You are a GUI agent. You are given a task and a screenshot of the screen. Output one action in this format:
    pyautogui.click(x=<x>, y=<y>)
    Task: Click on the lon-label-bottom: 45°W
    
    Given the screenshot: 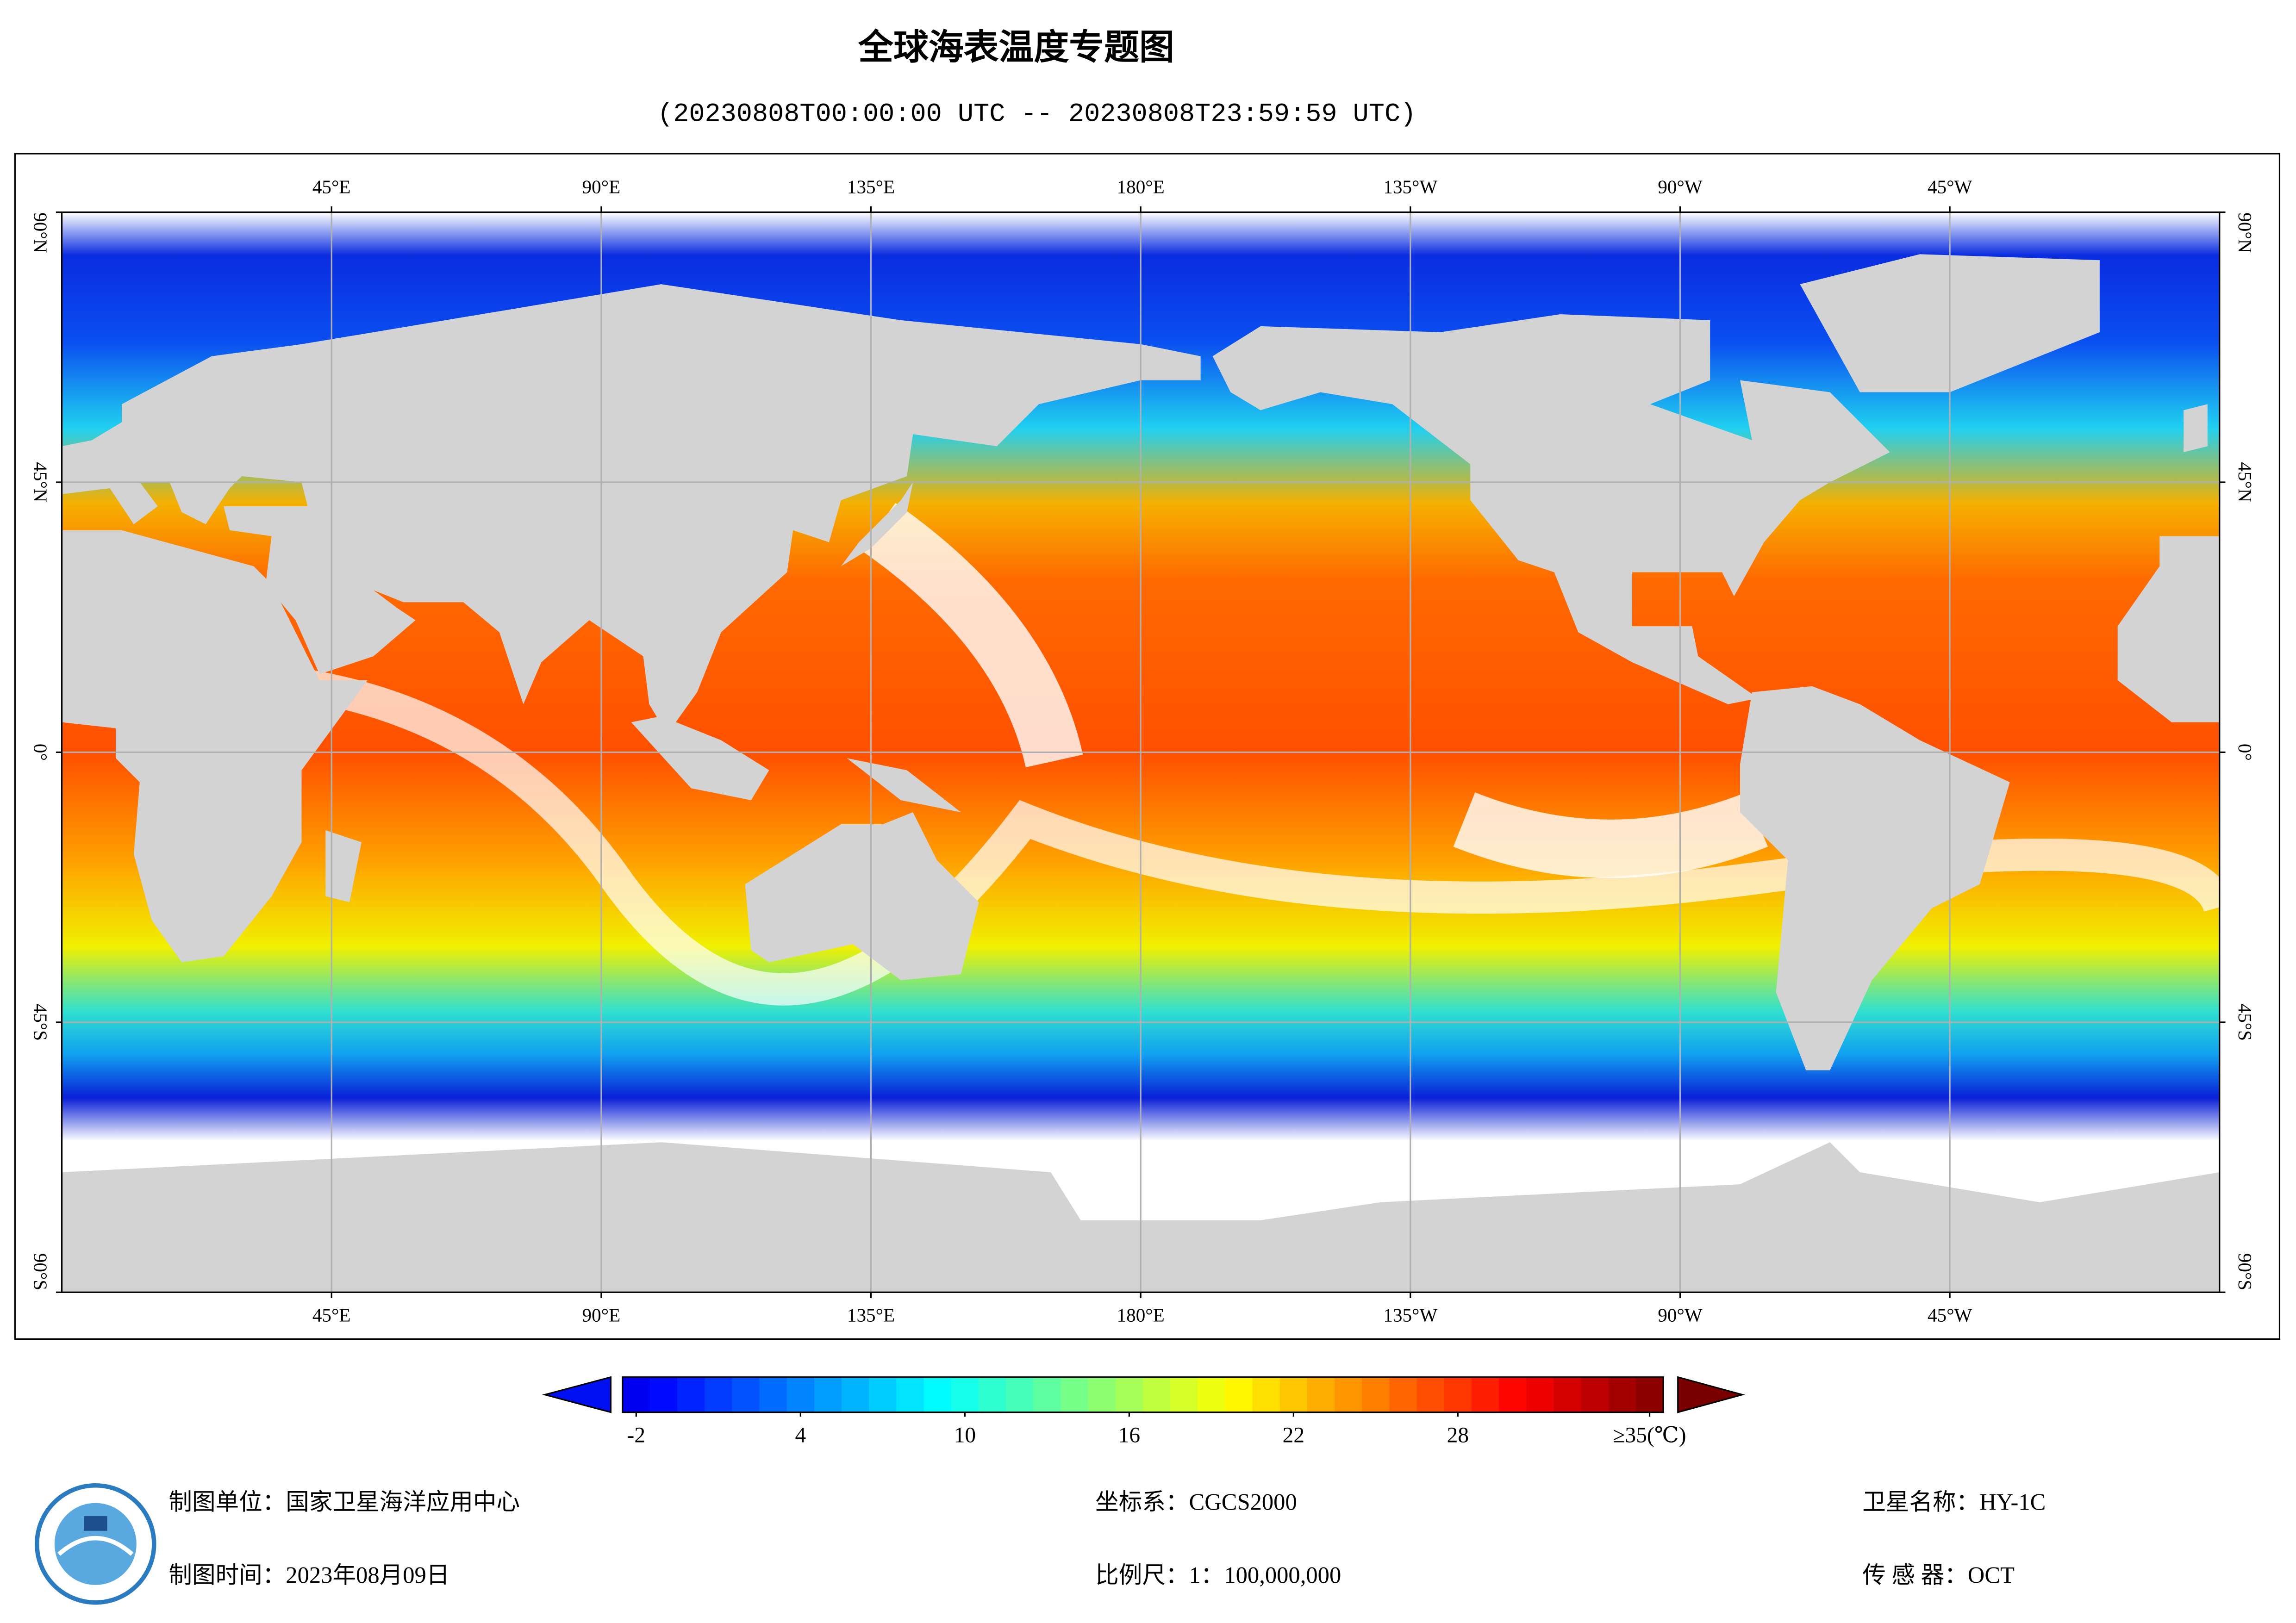 What is the action you would take?
    pyautogui.click(x=1950, y=1315)
    